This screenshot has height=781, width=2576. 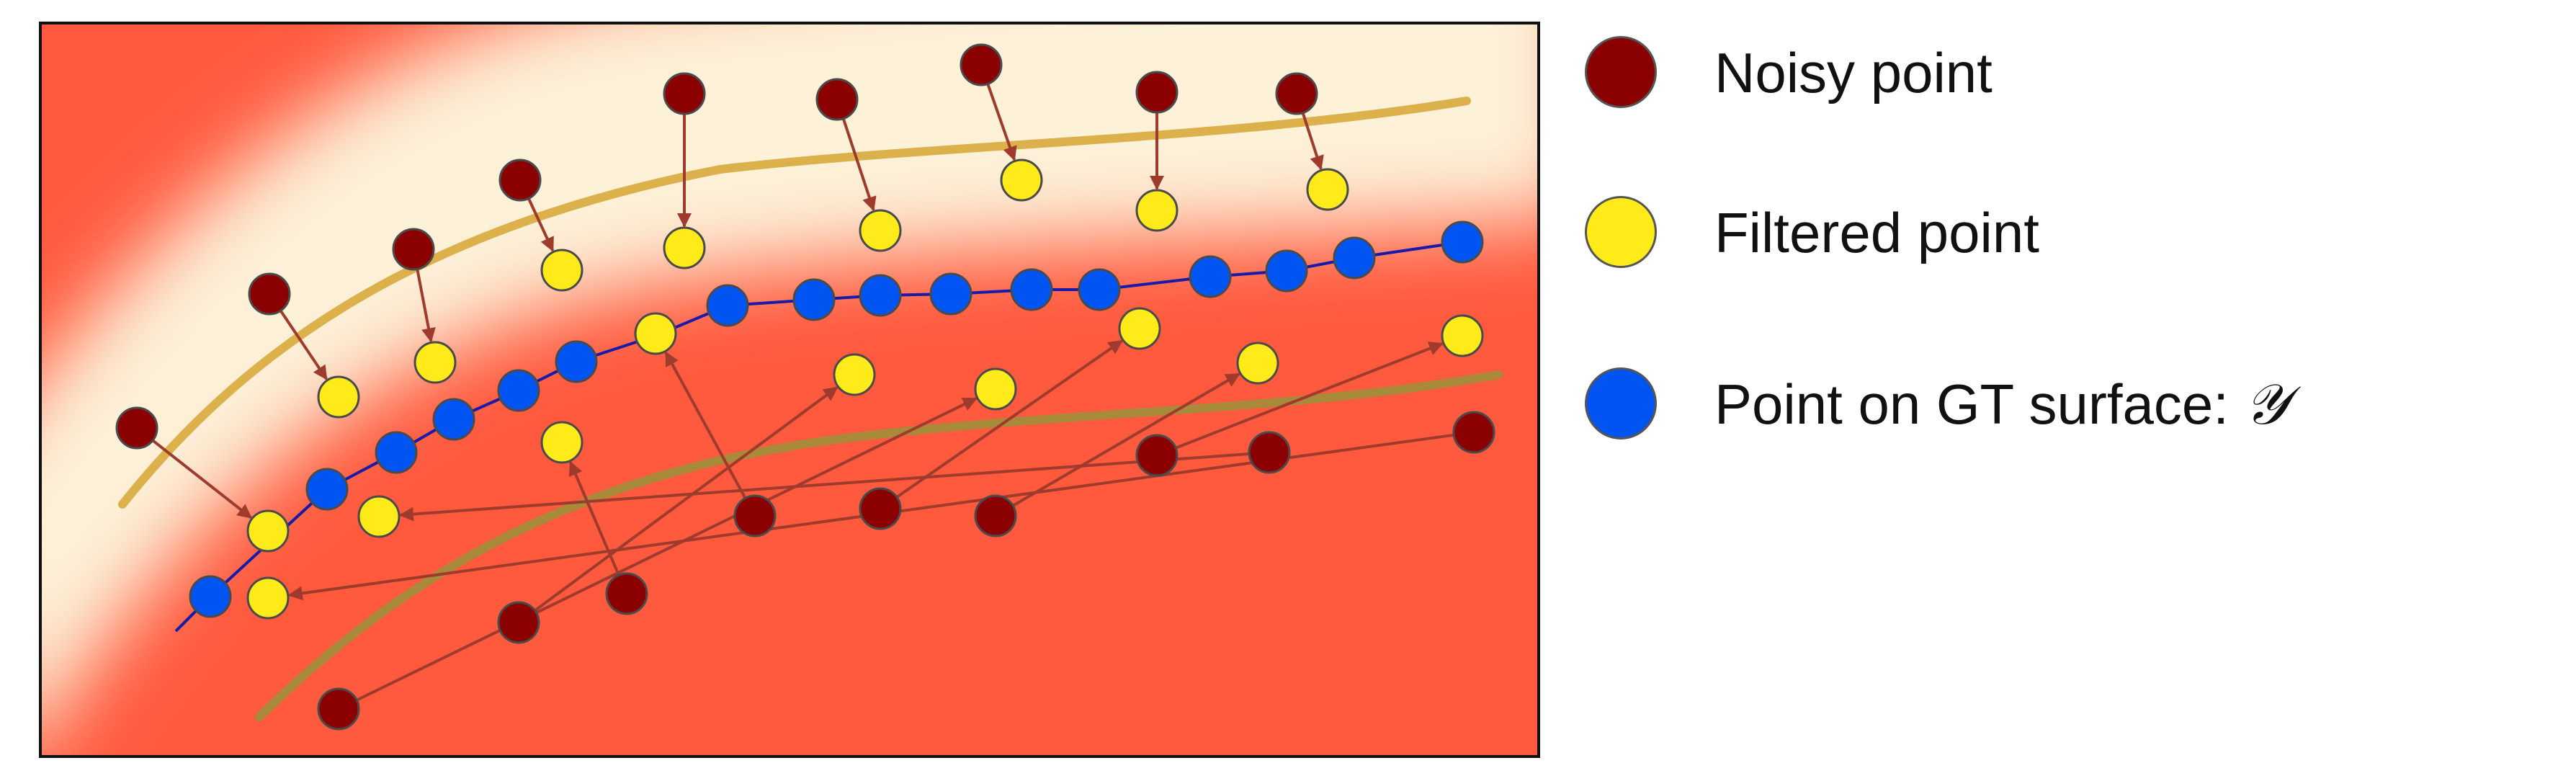 I want to click on legend-label-noisy: Noisy point, so click(x=1853, y=72).